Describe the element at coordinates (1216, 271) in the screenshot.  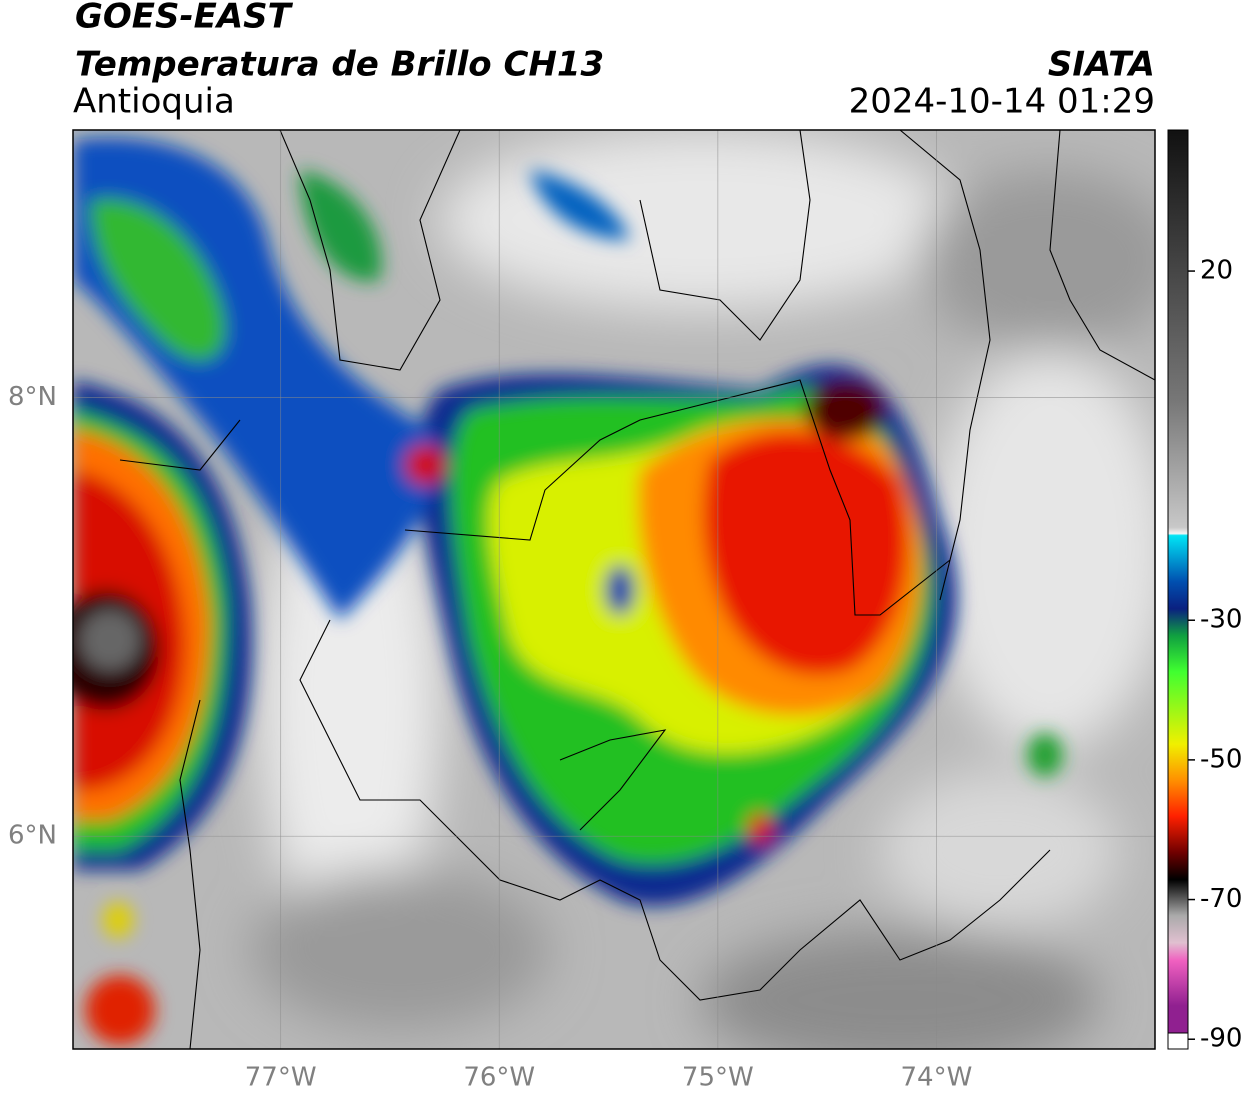
I see `colorbar-tick-label: 20` at that location.